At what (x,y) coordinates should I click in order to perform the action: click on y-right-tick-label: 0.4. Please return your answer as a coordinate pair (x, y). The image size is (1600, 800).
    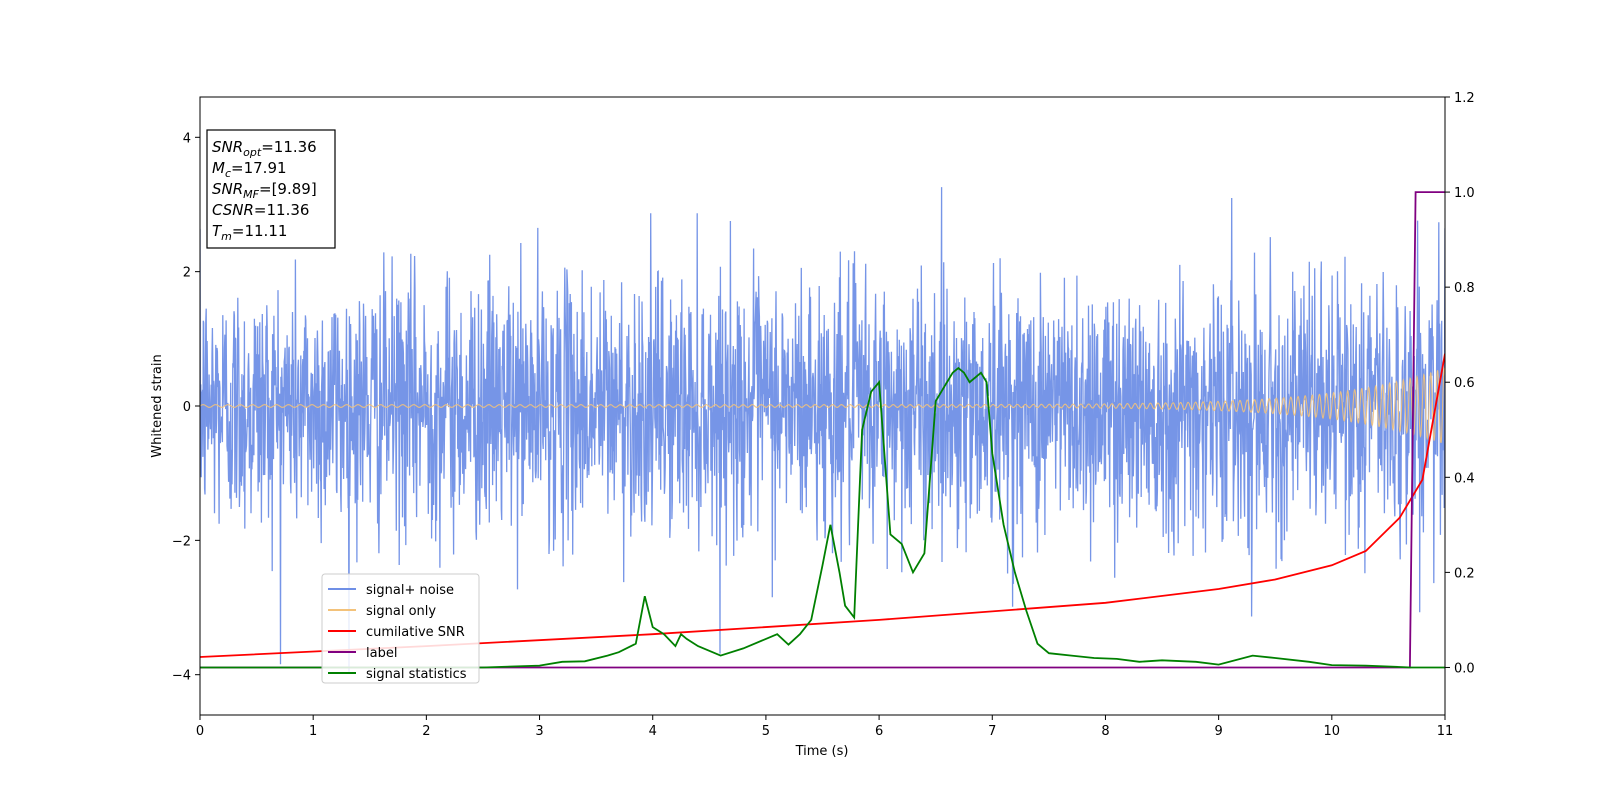
    Looking at the image, I should click on (1464, 478).